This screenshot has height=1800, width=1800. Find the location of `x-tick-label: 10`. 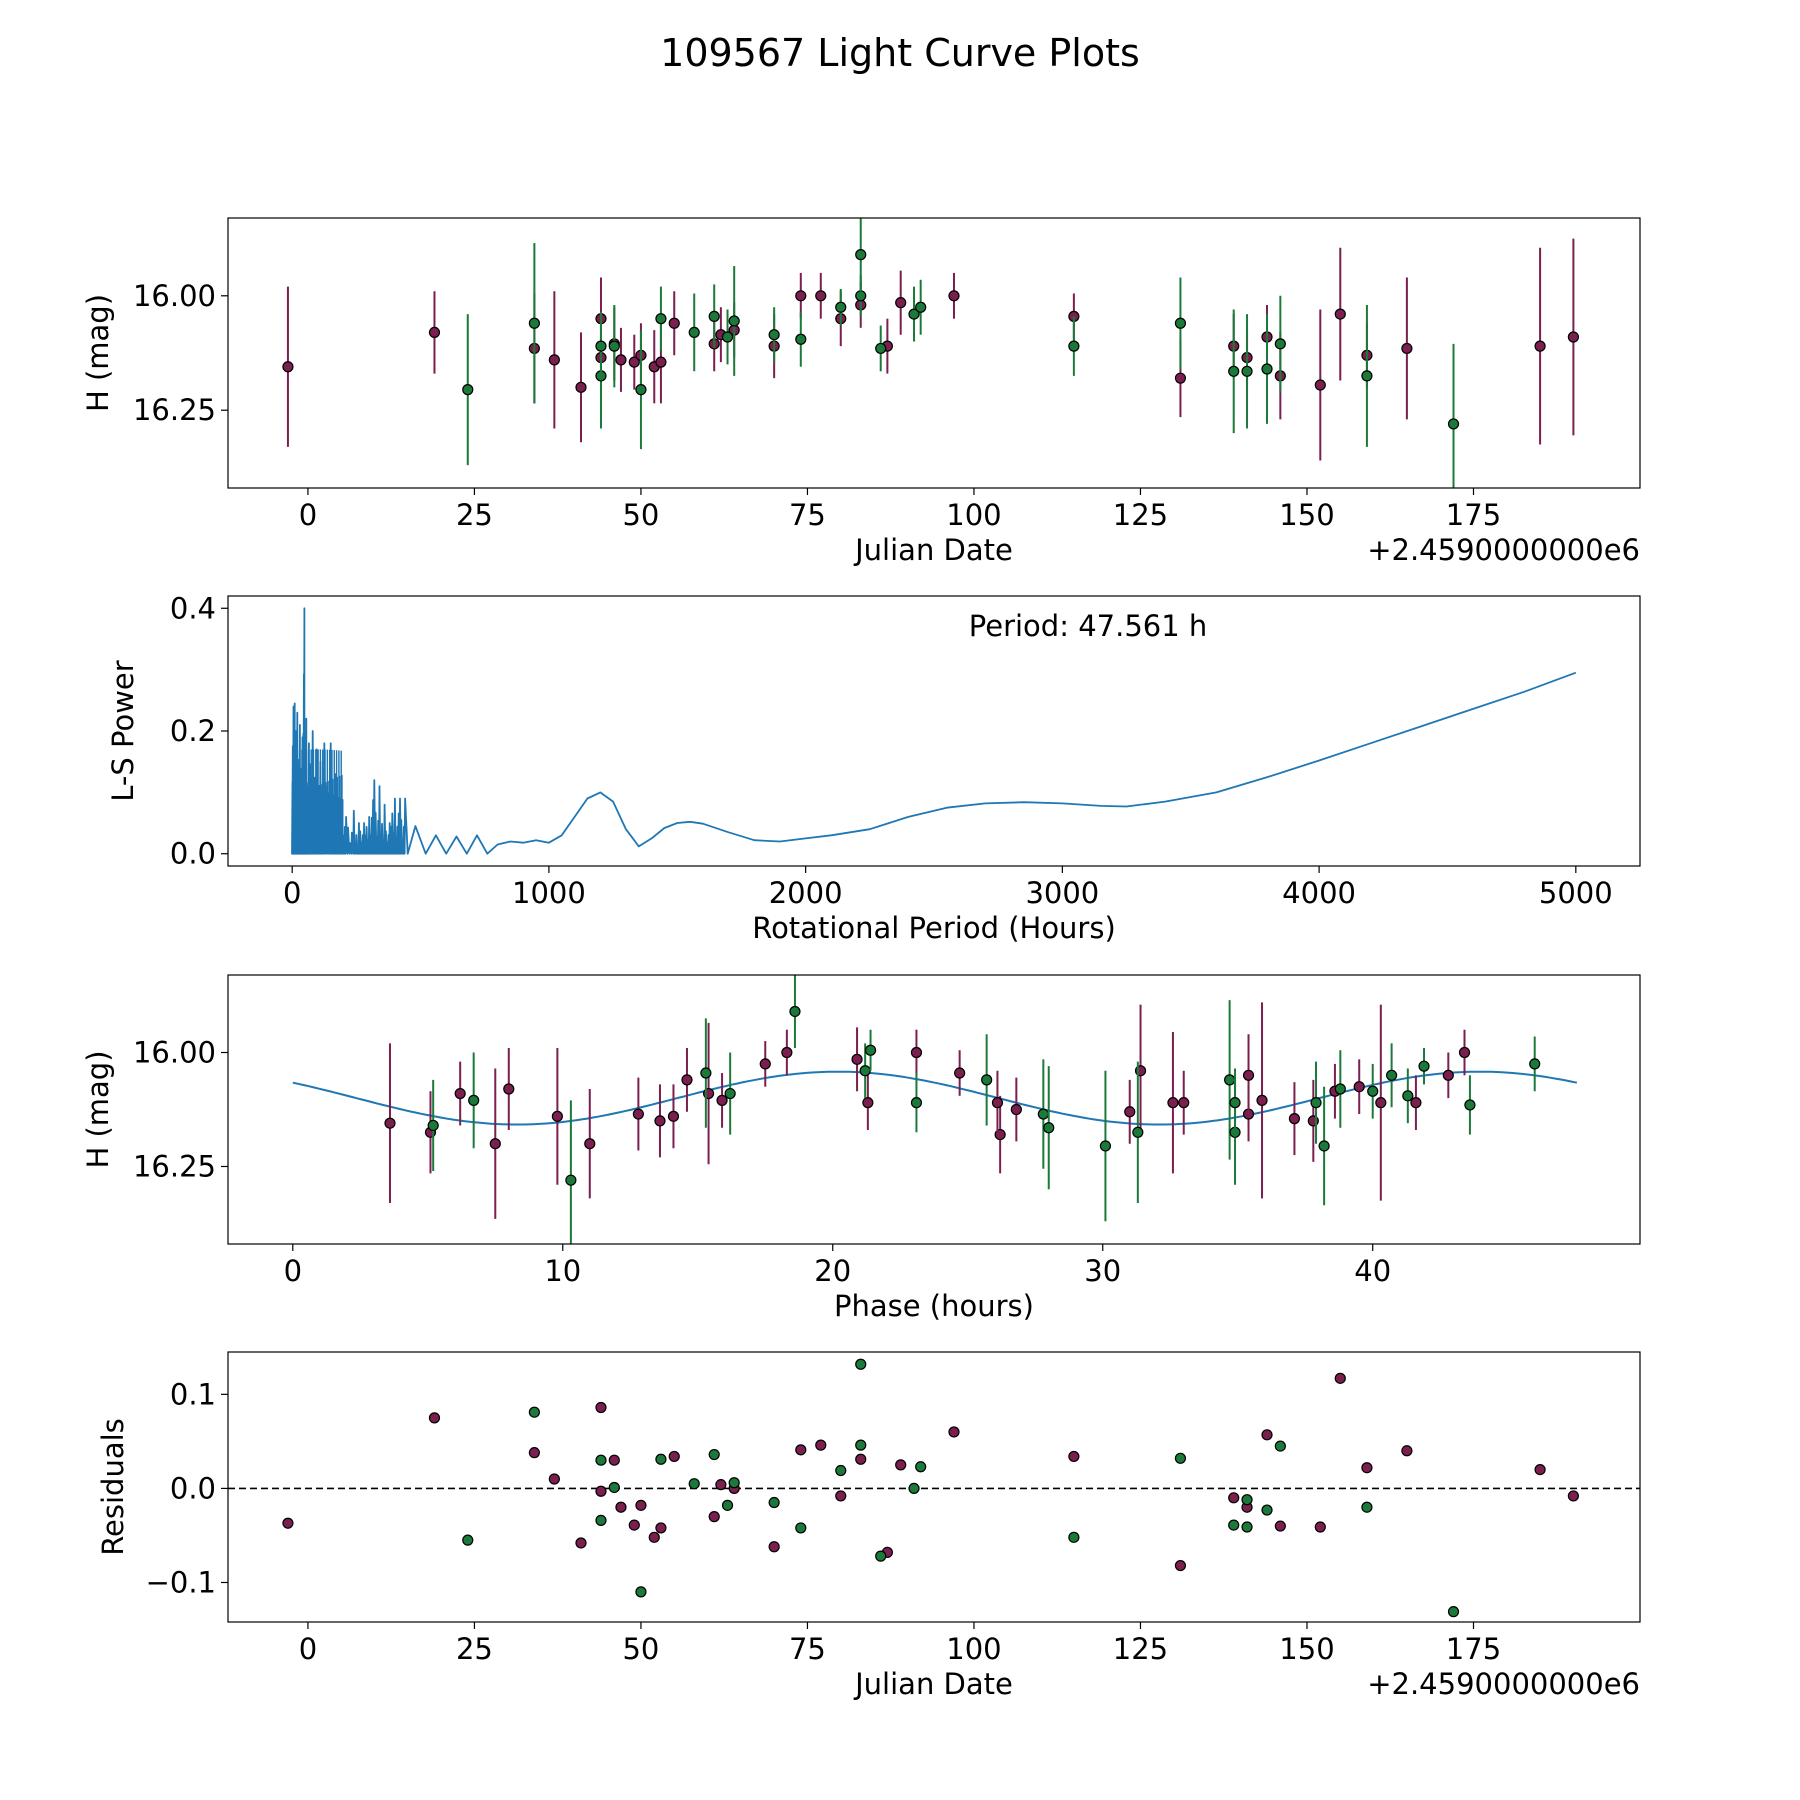

x-tick-label: 10 is located at coordinates (562, 1271).